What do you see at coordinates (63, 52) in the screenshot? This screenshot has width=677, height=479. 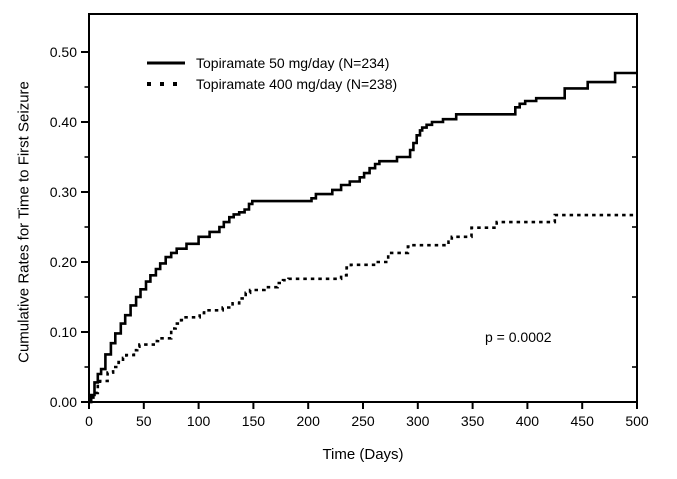 I see `y-tick-label: 0.50` at bounding box center [63, 52].